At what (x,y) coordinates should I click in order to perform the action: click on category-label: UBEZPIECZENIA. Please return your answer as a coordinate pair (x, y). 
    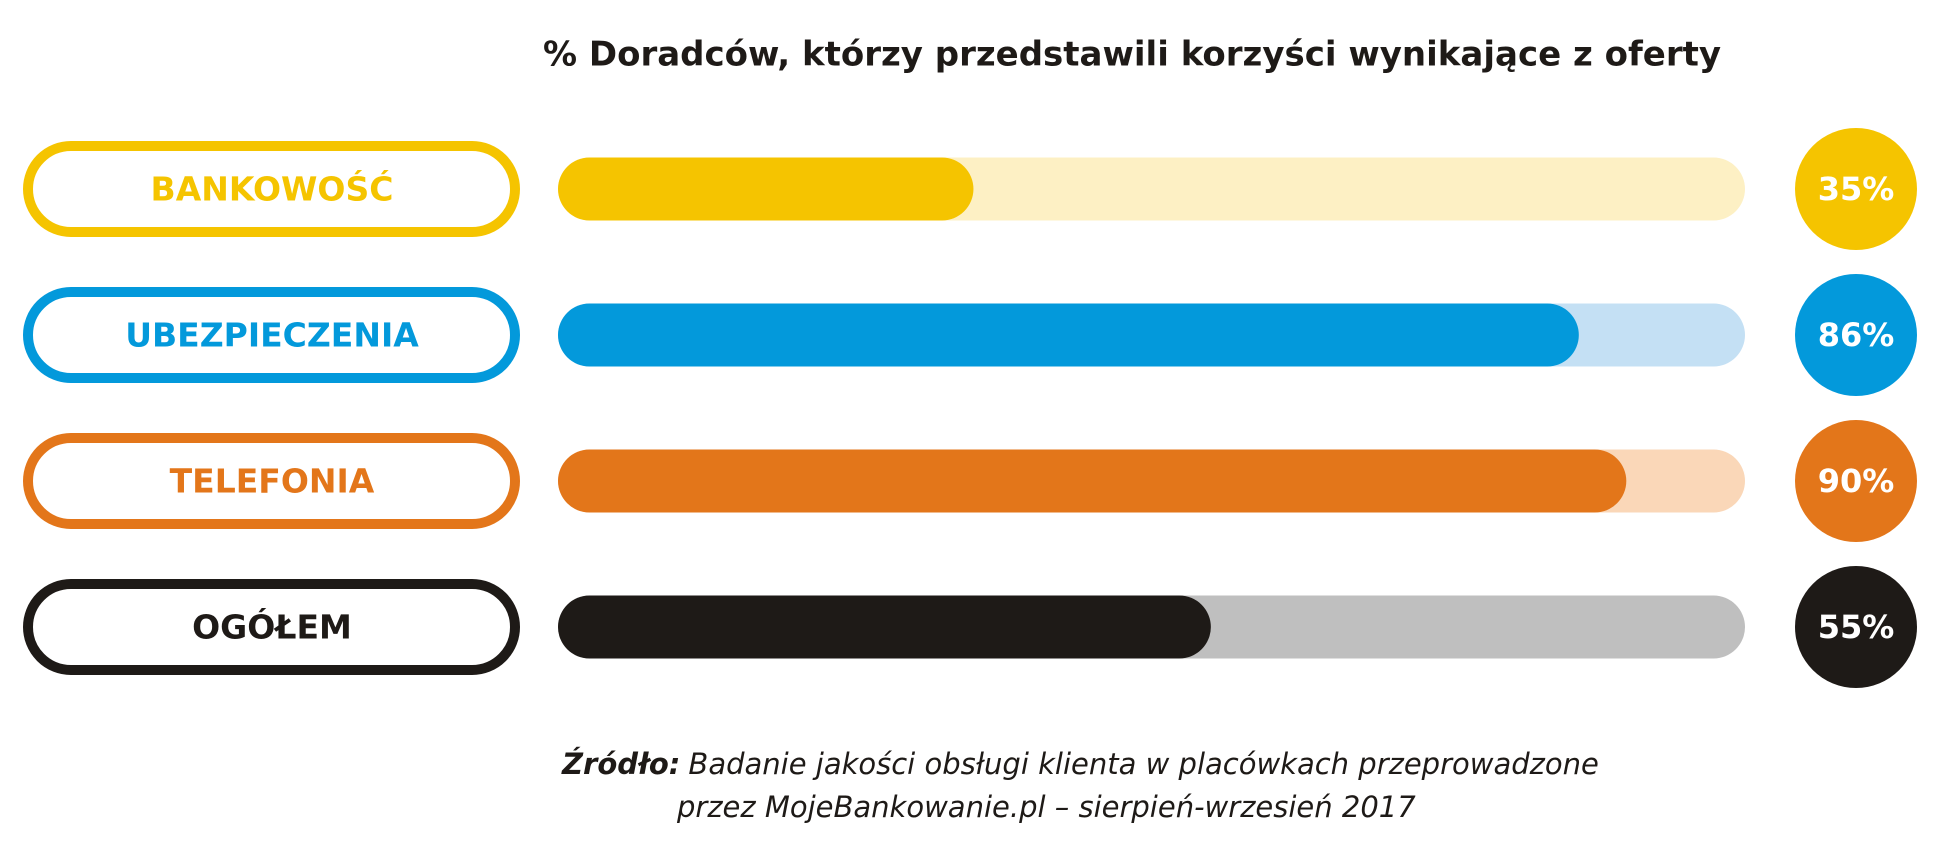
    Looking at the image, I should click on (272, 335).